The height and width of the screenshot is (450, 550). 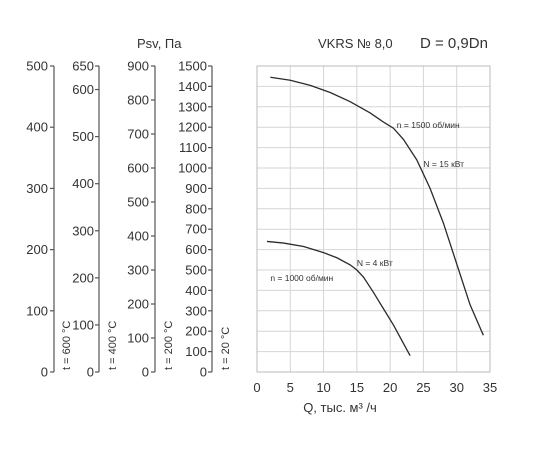 What do you see at coordinates (301, 278) in the screenshot?
I see `curve-annotation: n = 1000 об/мин` at bounding box center [301, 278].